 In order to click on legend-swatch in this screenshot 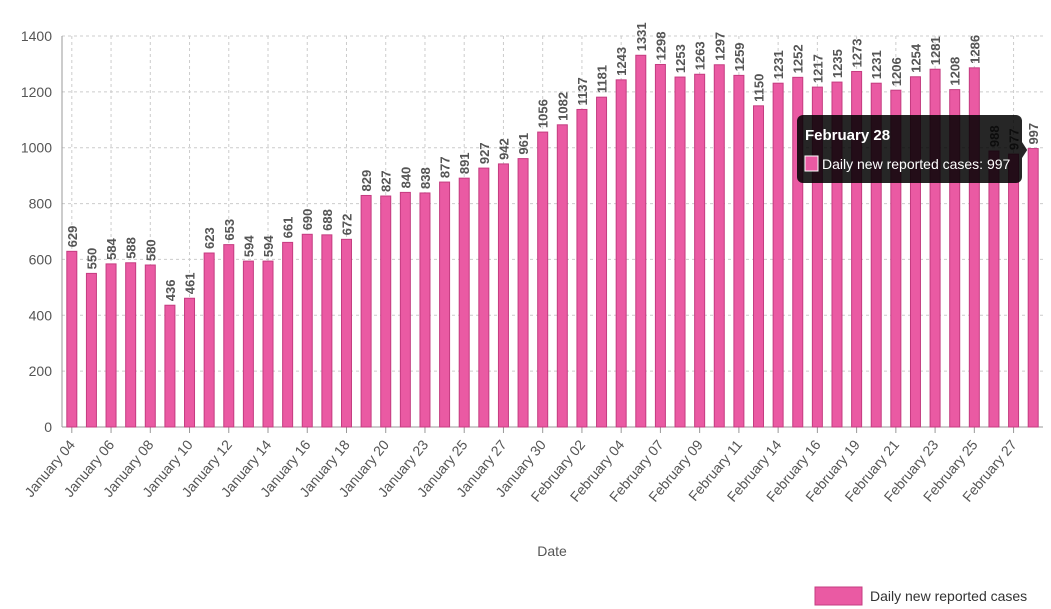, I will do `click(838, 596)`.